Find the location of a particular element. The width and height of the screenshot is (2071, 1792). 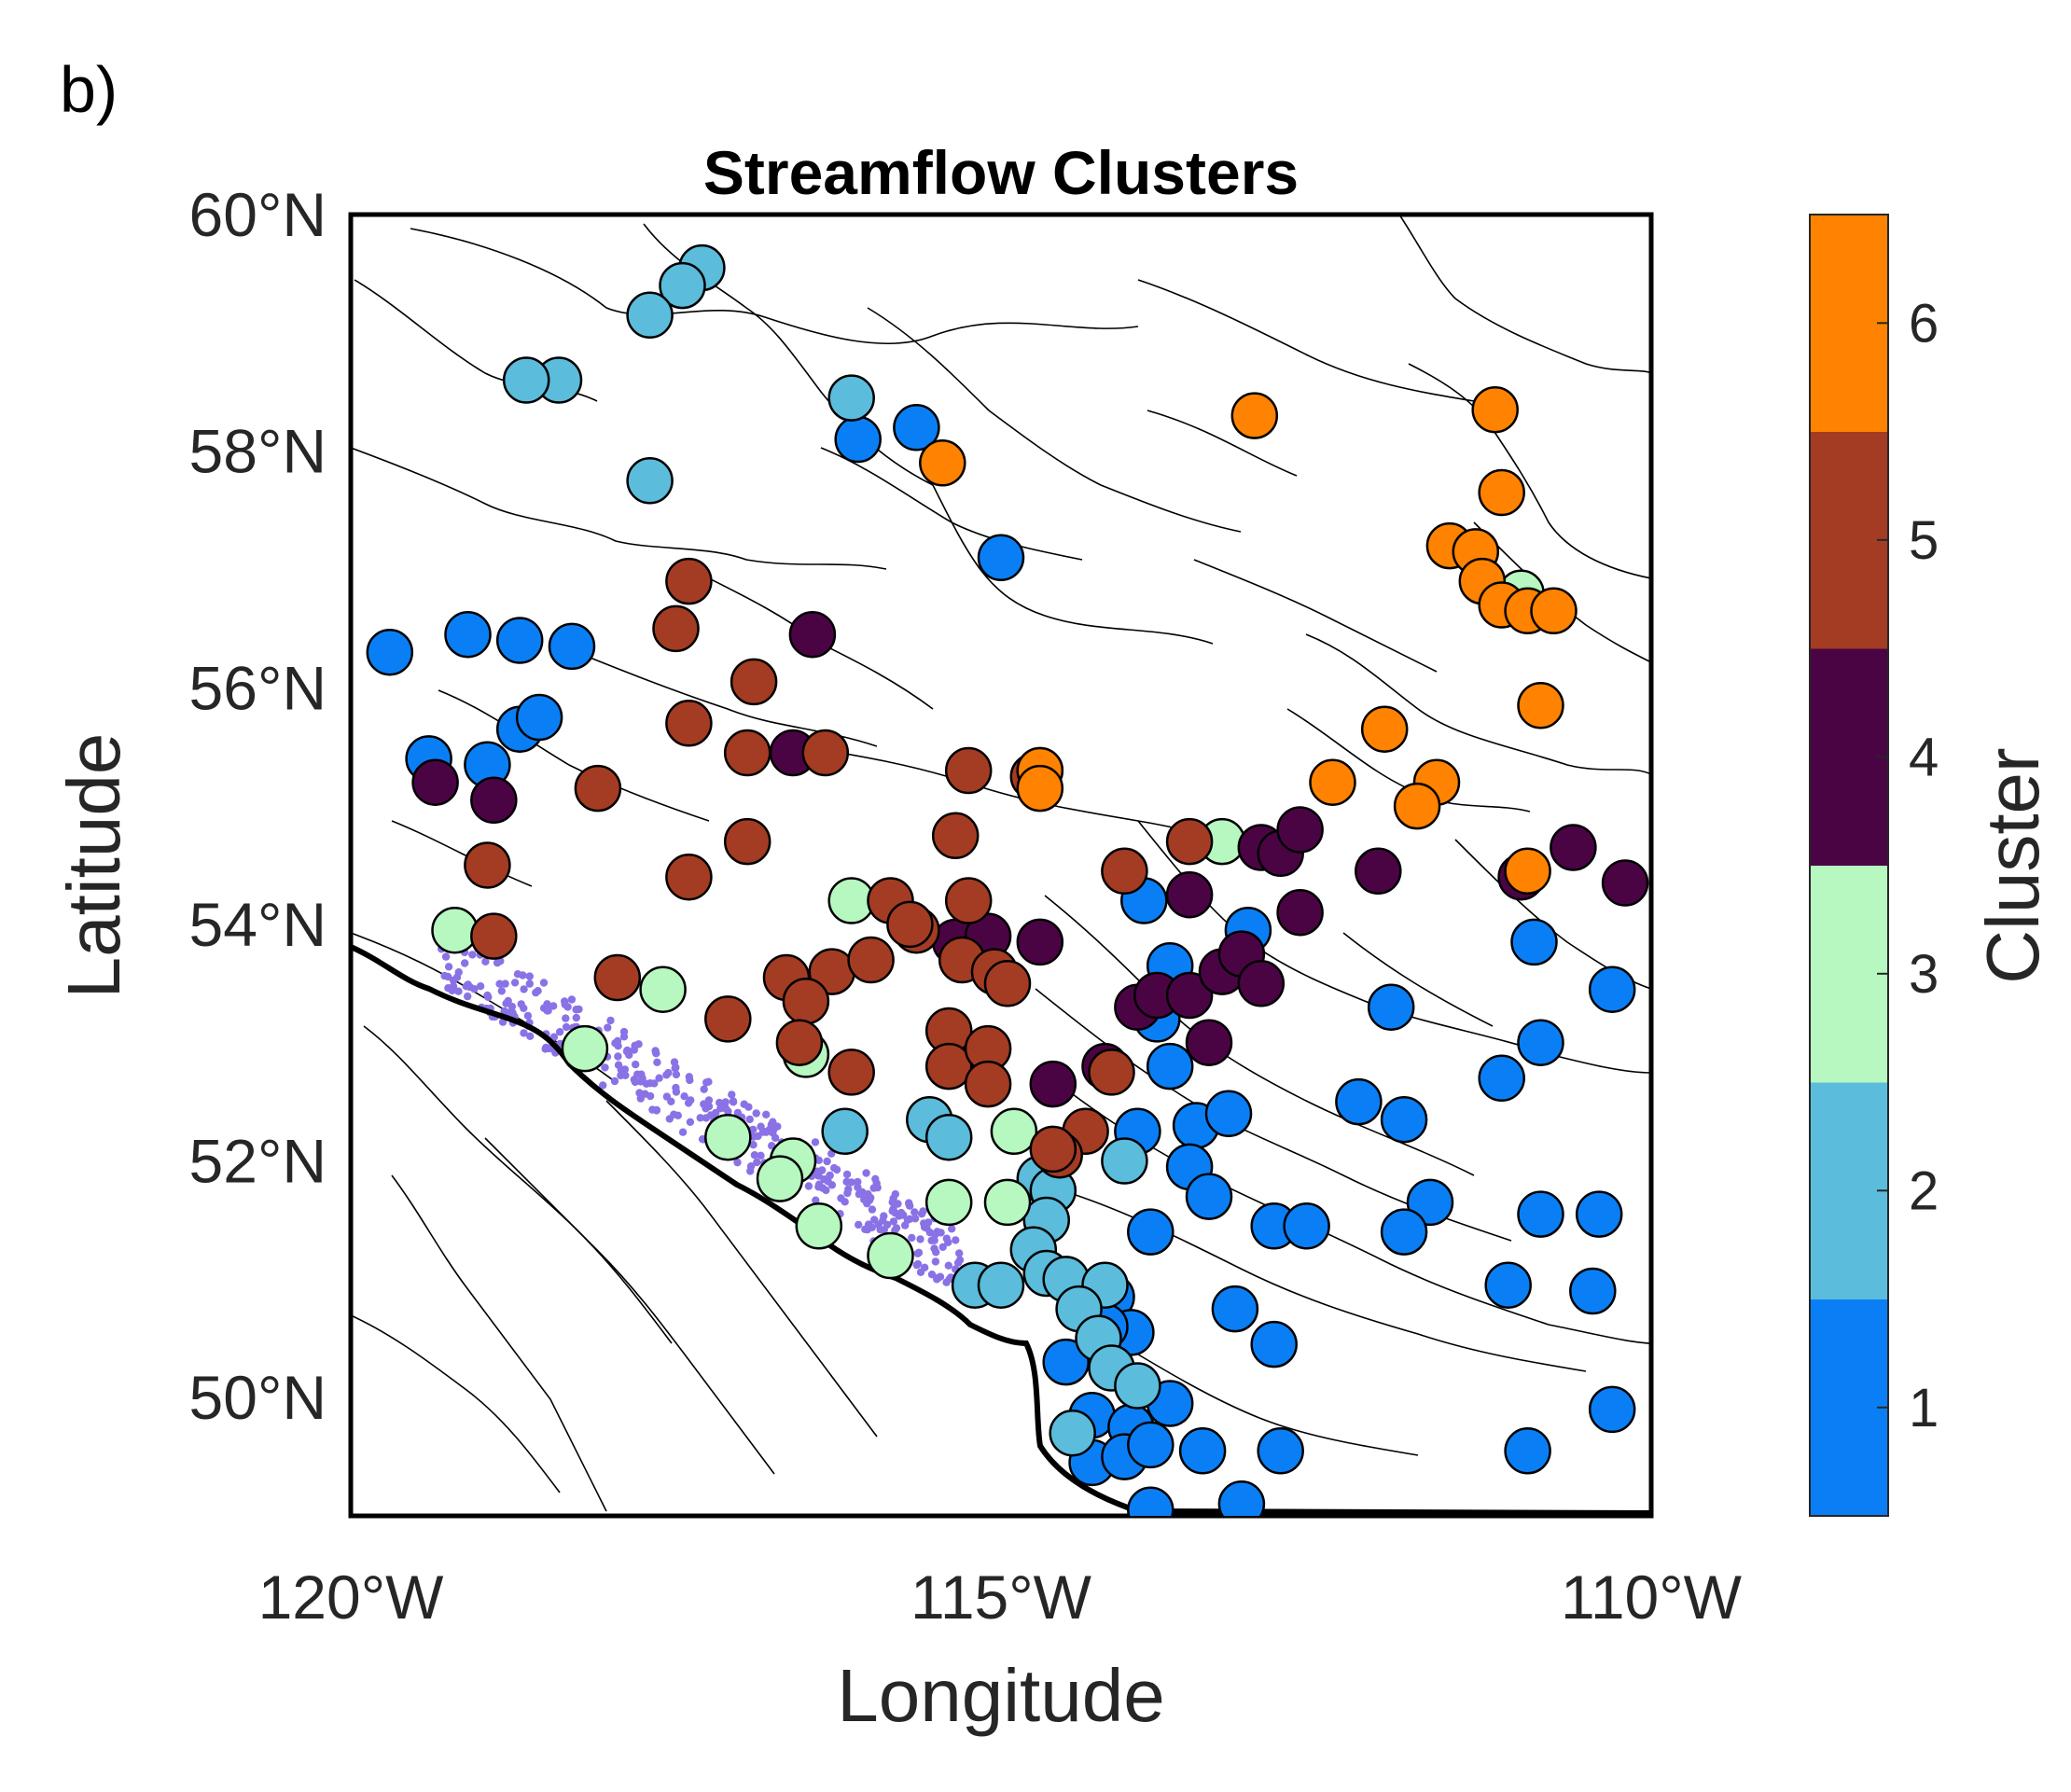

colorbar-frame is located at coordinates (1849, 865).